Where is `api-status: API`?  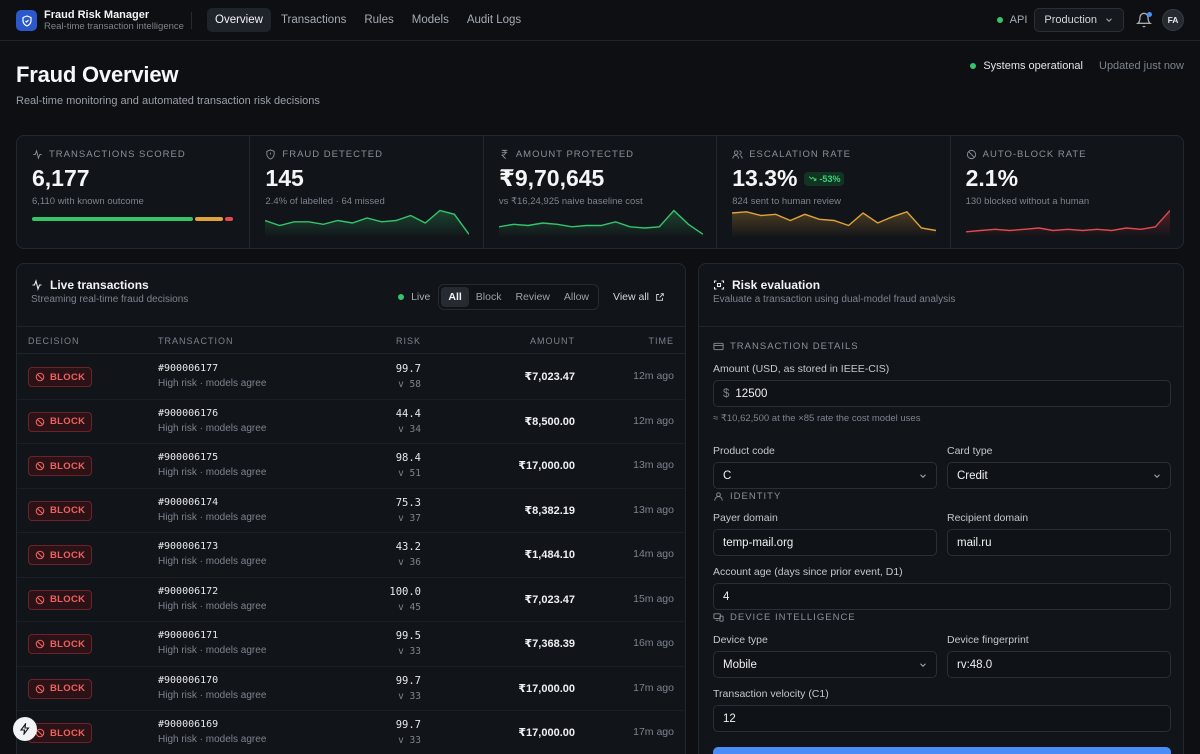 api-status: API is located at coordinates (1011, 20).